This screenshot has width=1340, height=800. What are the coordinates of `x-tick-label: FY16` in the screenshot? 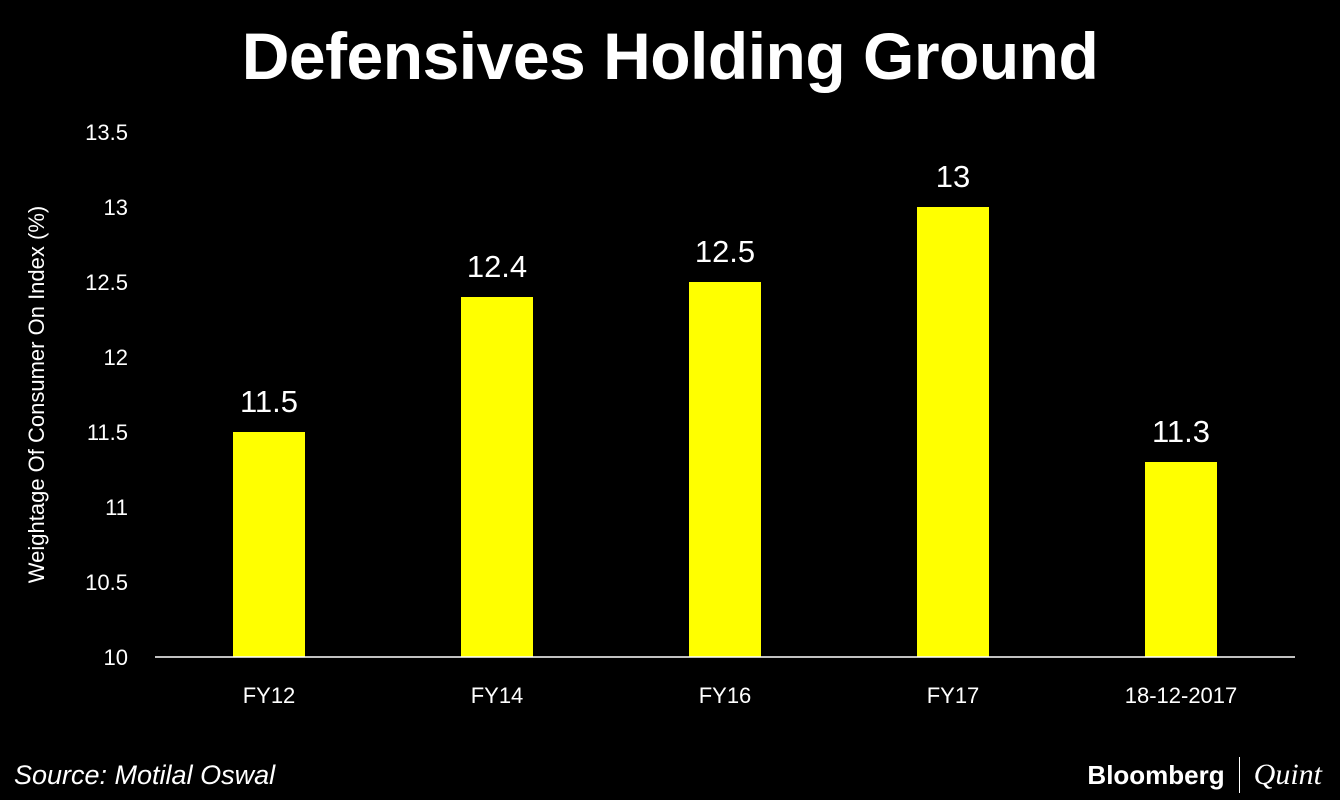 It's located at (725, 695).